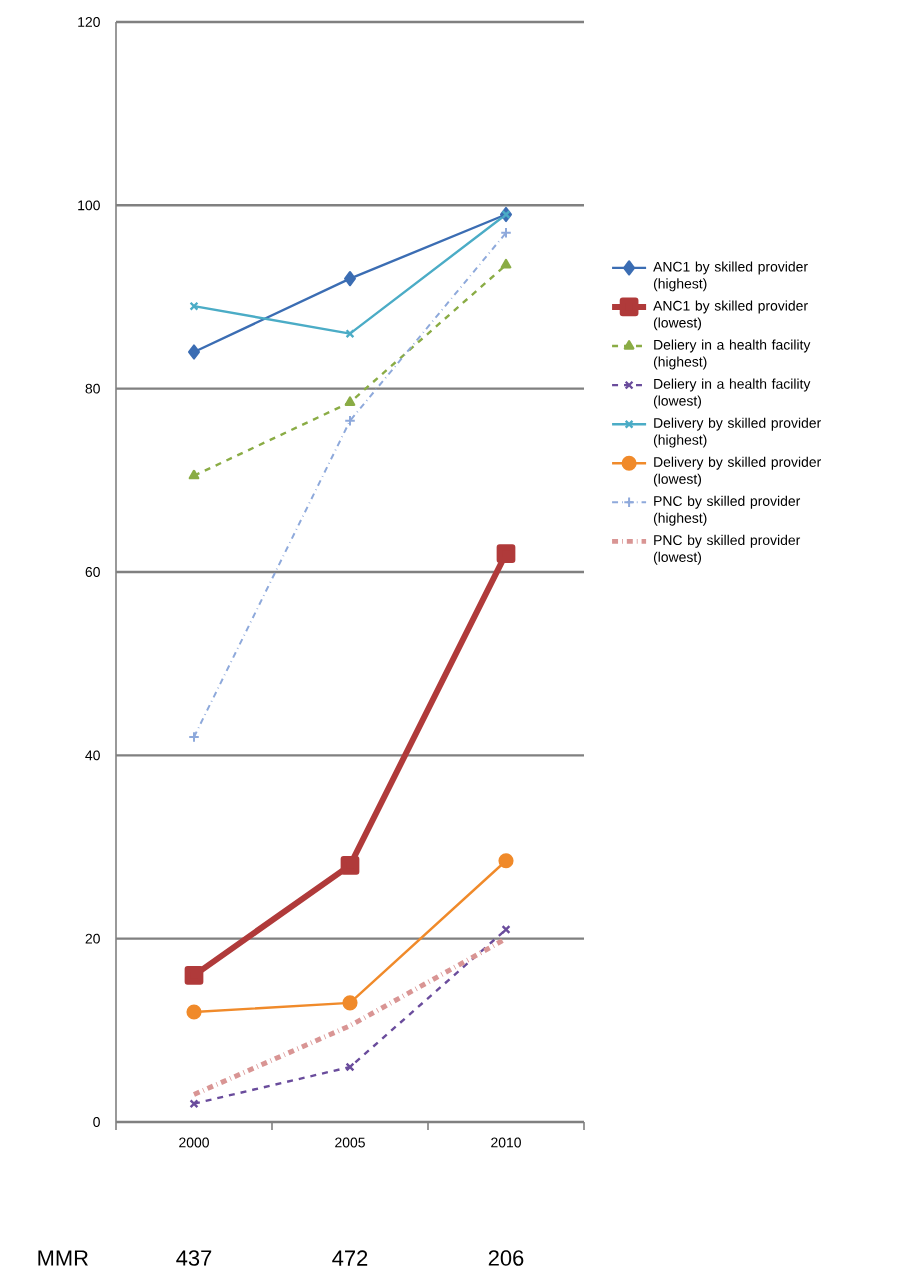  What do you see at coordinates (194, 1258) in the screenshot?
I see `text: 437` at bounding box center [194, 1258].